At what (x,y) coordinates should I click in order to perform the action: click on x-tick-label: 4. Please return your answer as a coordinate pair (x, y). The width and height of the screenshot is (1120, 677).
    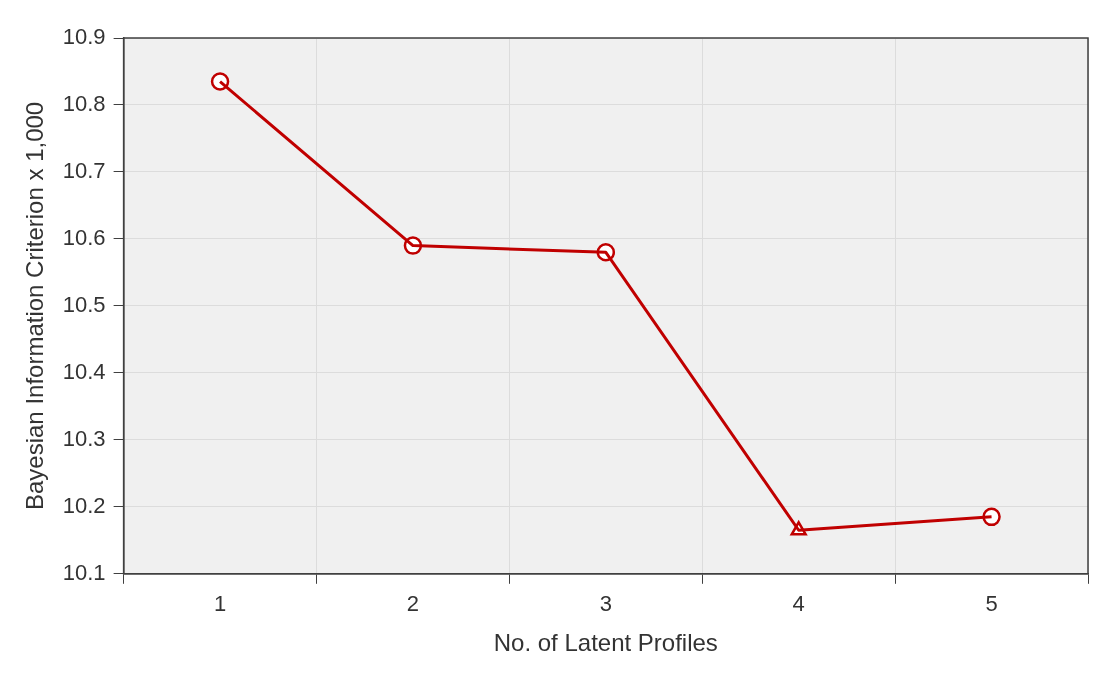
    Looking at the image, I should click on (798, 604).